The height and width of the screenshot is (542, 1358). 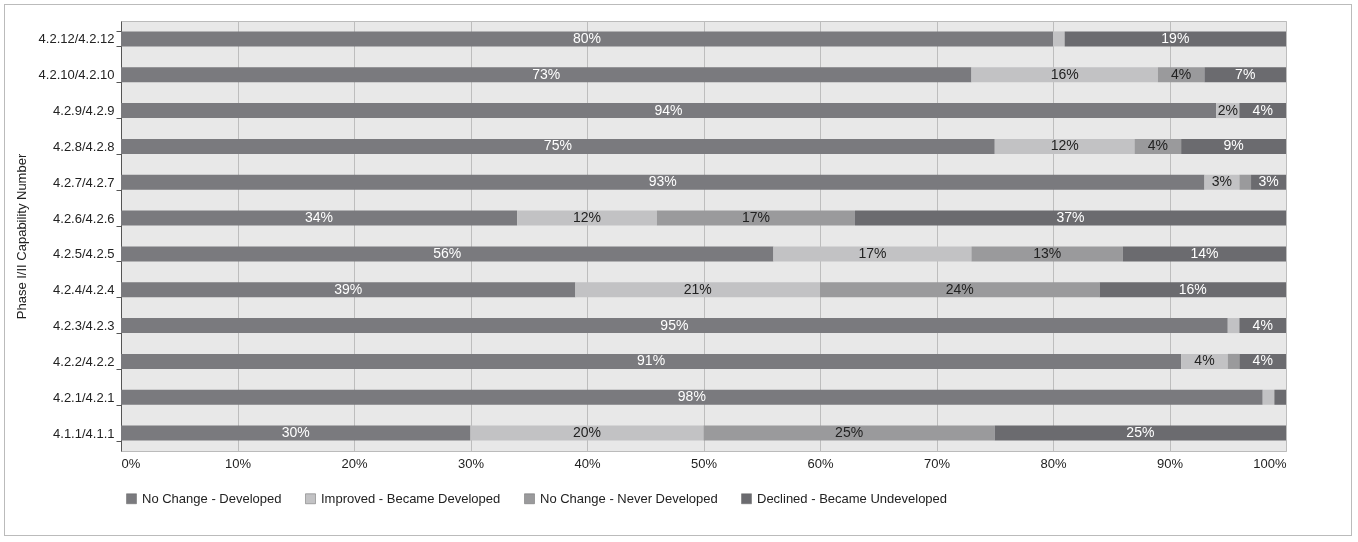 I want to click on data-label: 7%, so click(x=1245, y=73).